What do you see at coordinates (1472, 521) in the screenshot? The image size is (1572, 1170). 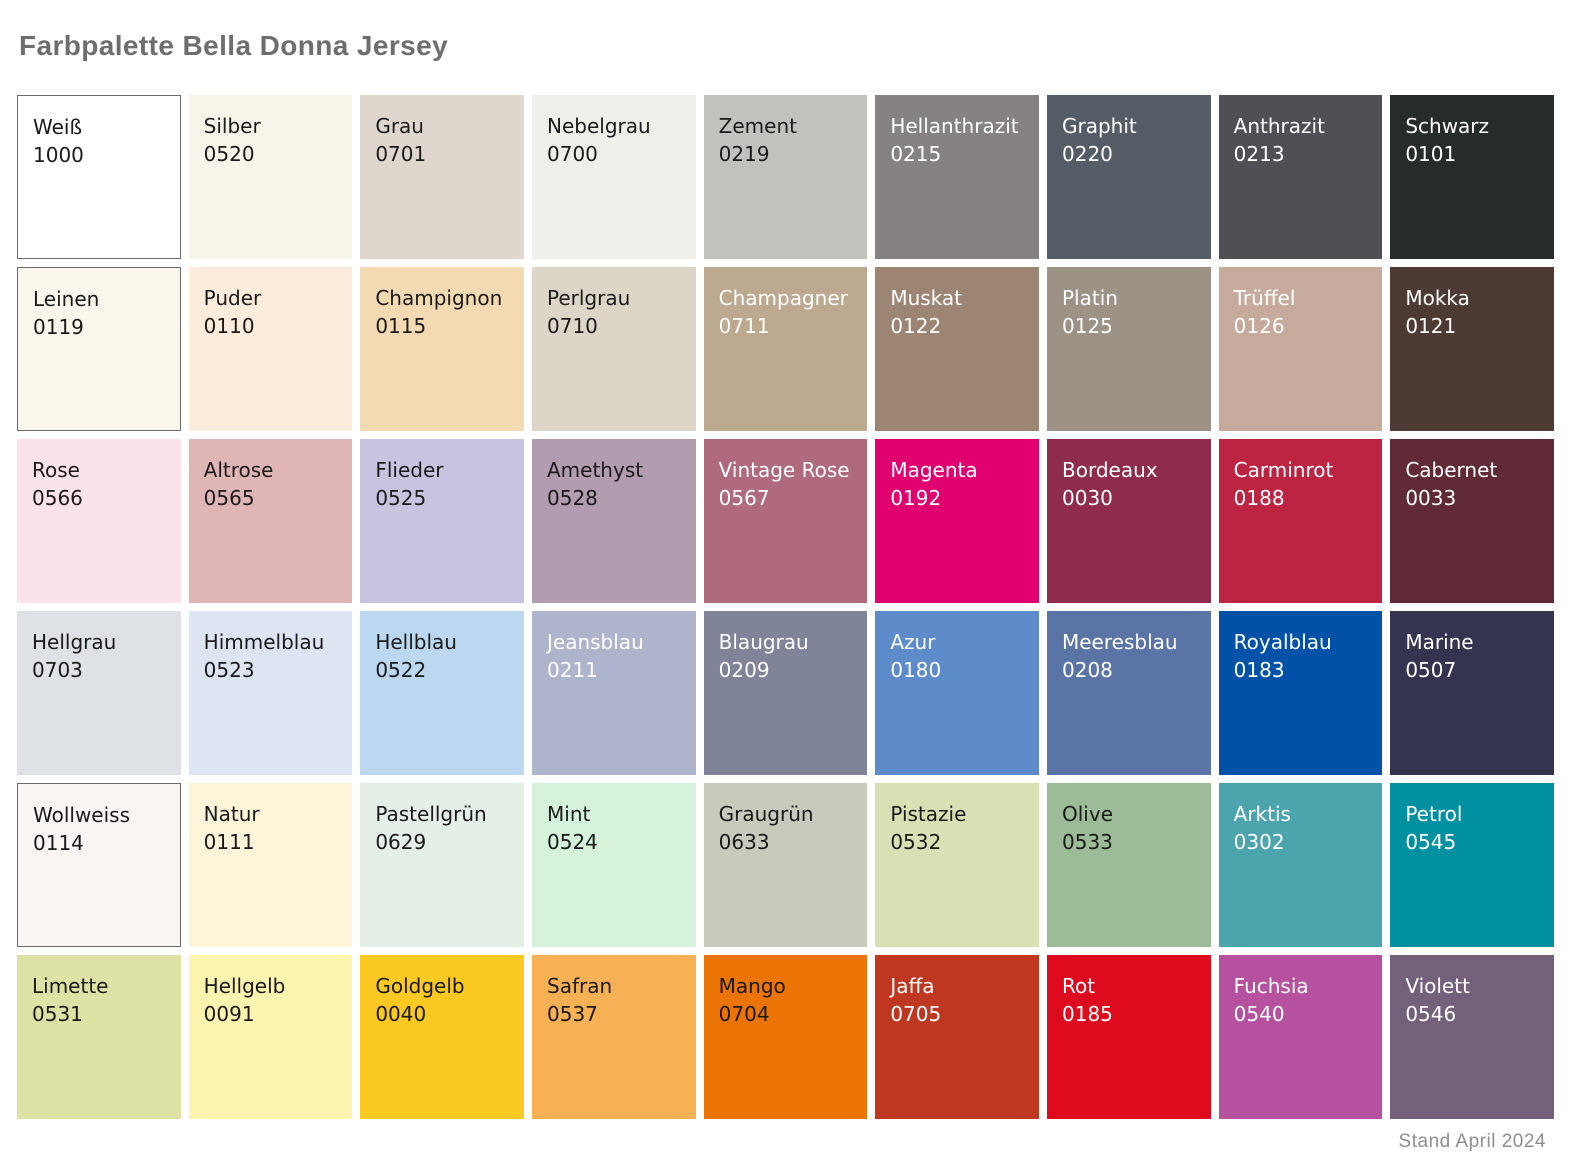 I see `swatch-0033: Cabernet 0033` at bounding box center [1472, 521].